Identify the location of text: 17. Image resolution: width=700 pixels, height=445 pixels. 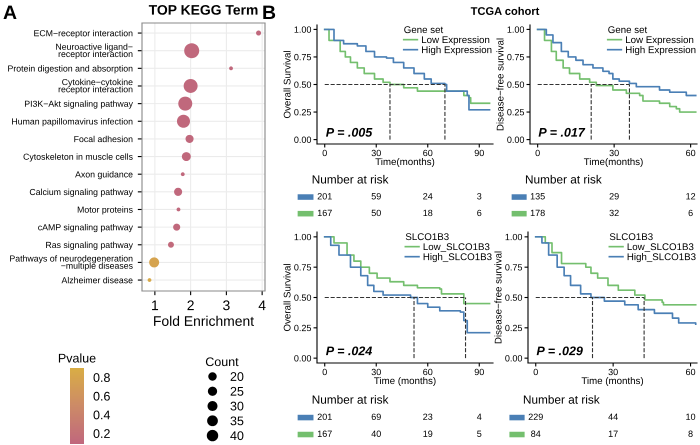
(613, 433).